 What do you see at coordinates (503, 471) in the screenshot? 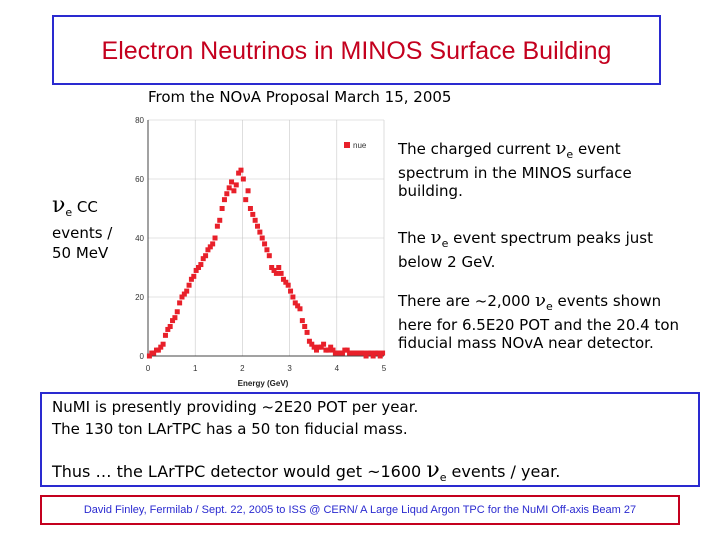
I see `summary-line-3-text-b: events / year.` at bounding box center [503, 471].